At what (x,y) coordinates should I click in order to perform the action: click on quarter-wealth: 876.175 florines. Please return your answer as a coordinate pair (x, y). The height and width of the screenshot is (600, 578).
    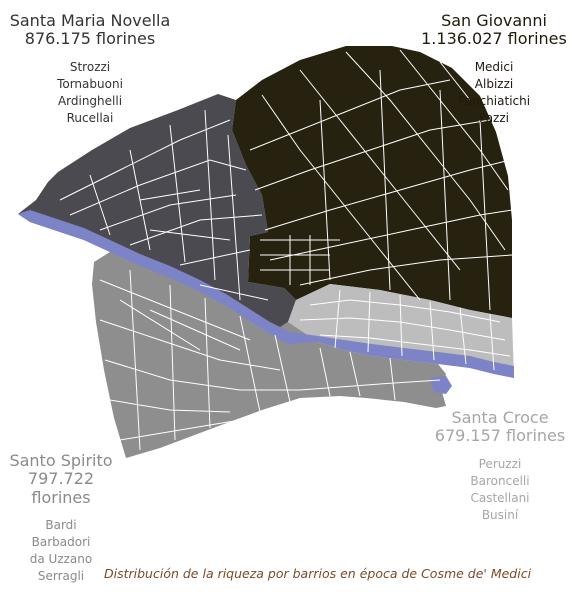
    Looking at the image, I should click on (90, 39).